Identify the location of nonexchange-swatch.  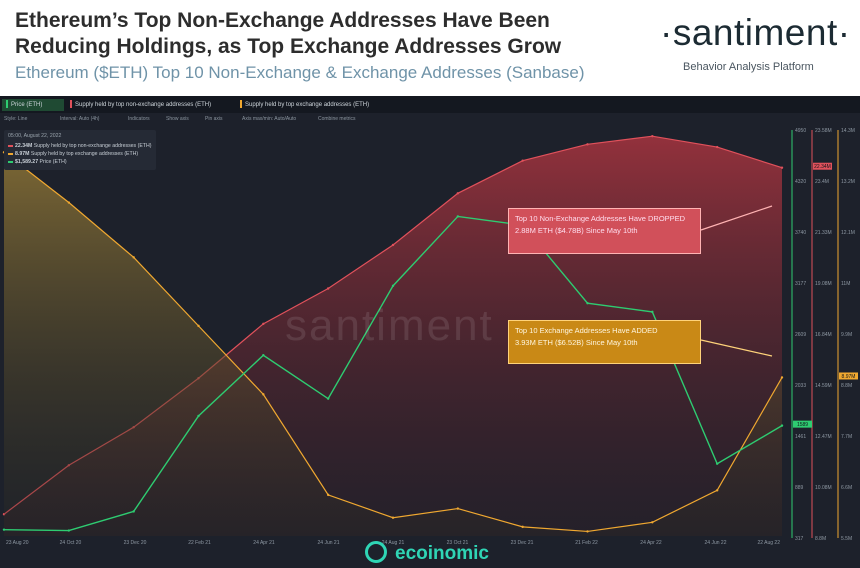
(71, 104).